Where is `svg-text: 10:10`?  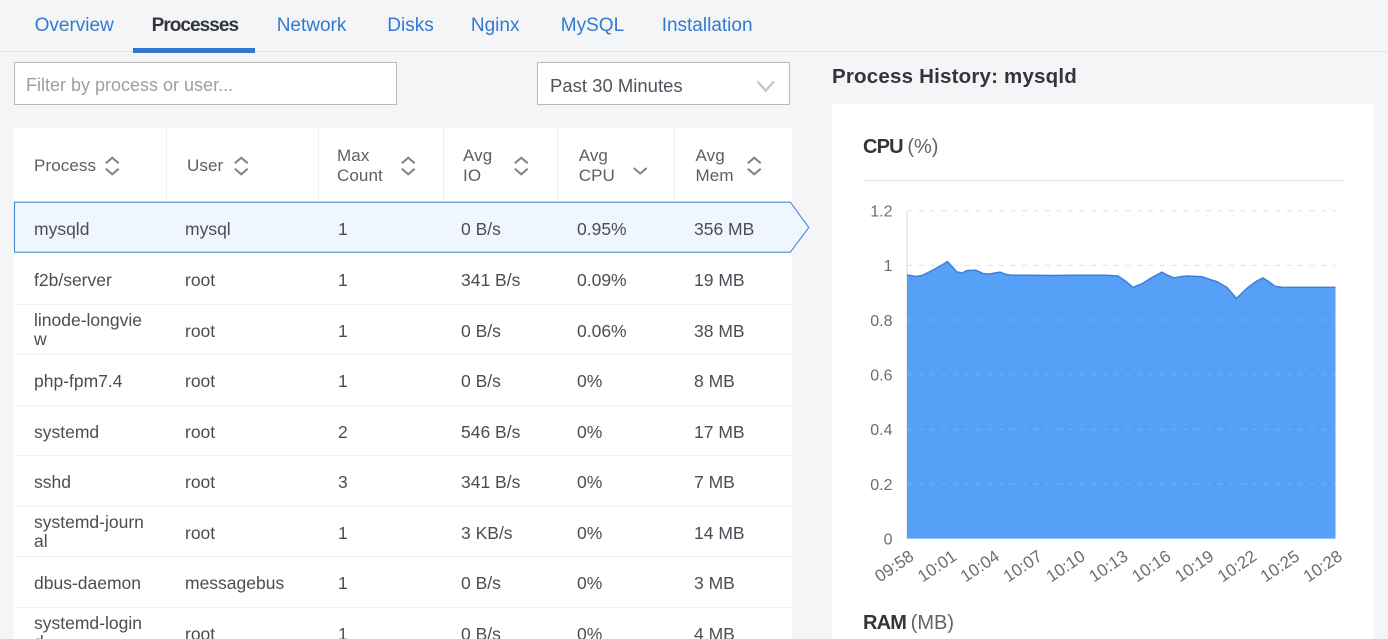 svg-text: 10:10 is located at coordinates (1066, 567).